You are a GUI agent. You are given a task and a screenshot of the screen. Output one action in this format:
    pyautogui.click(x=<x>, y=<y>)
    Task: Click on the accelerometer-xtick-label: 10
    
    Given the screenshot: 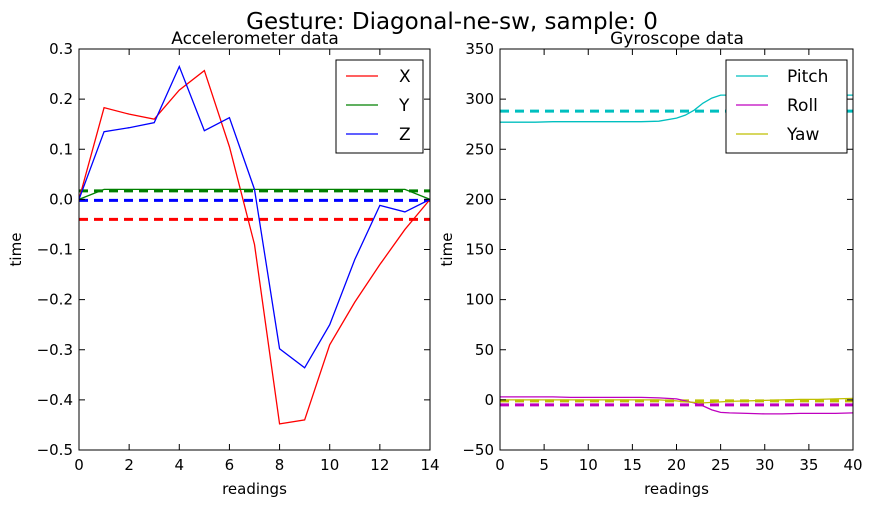 What is the action you would take?
    pyautogui.click(x=329, y=465)
    